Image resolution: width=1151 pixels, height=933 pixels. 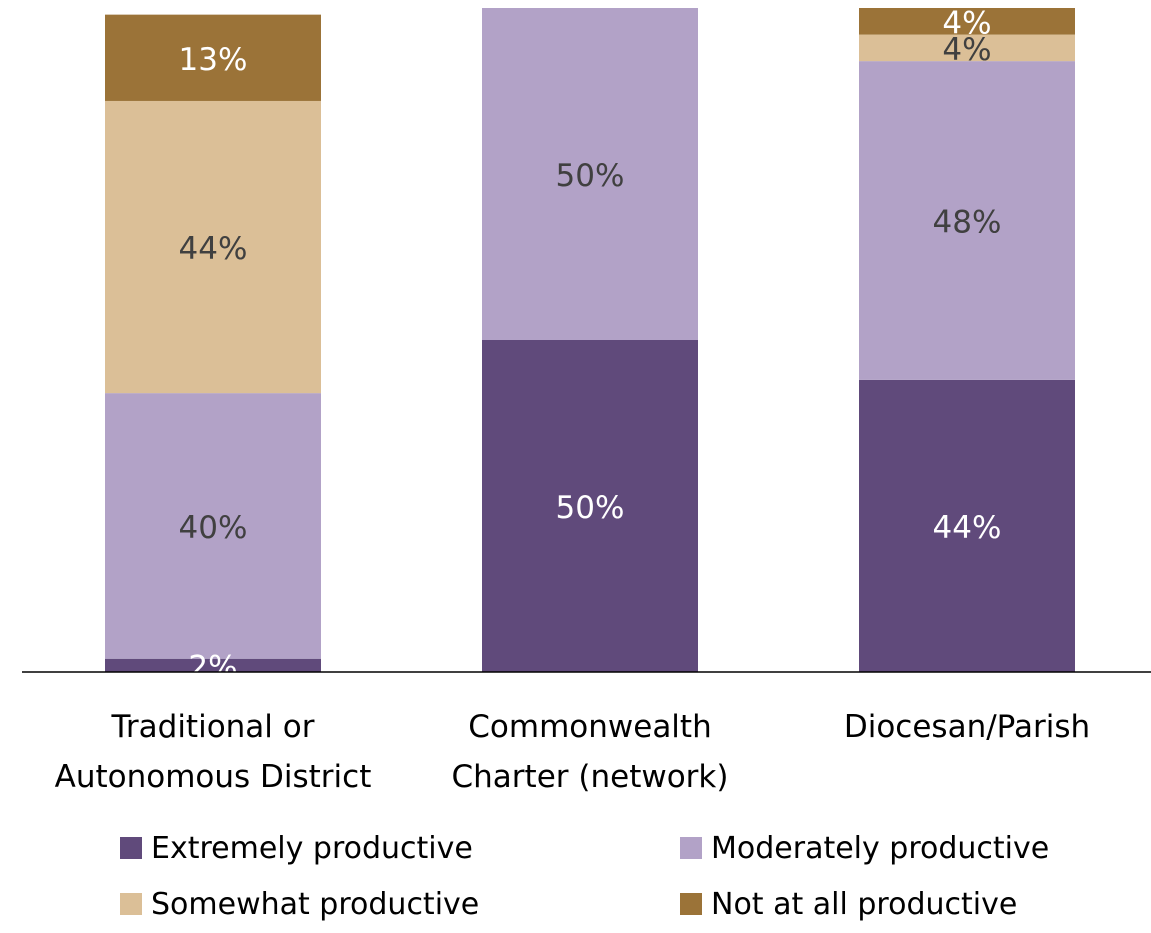 What do you see at coordinates (864, 904) in the screenshot?
I see `legend-label: Not at all productive` at bounding box center [864, 904].